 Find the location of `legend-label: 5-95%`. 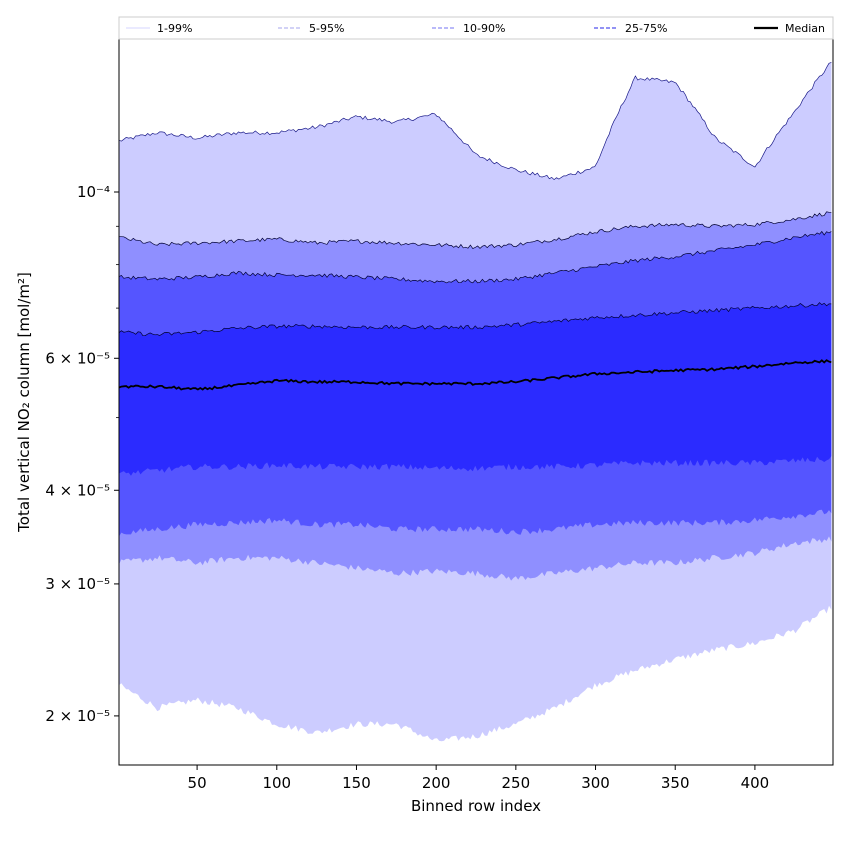

legend-label: 5-95% is located at coordinates (326, 28).